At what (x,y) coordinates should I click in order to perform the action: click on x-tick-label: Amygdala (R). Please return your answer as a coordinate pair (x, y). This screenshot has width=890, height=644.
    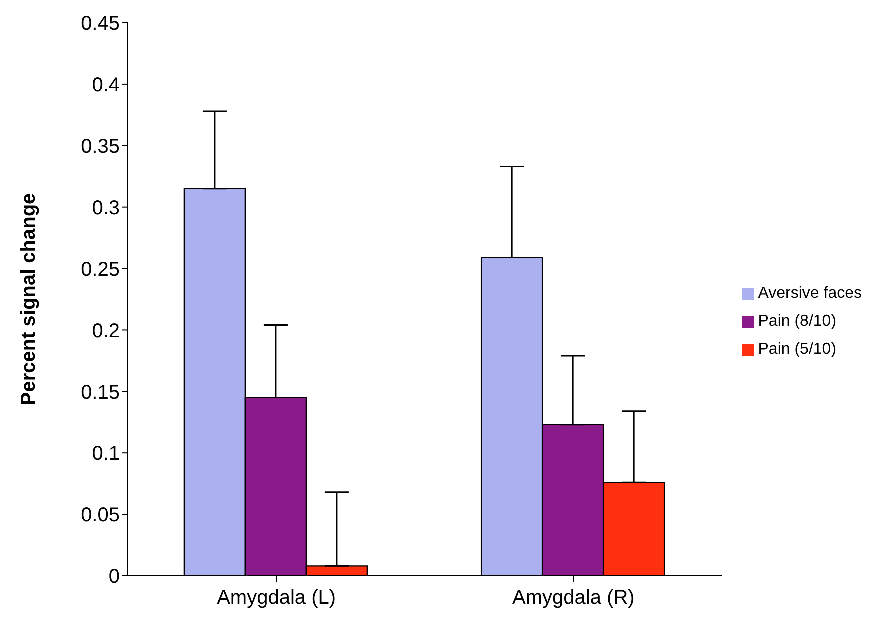
    Looking at the image, I should click on (573, 598).